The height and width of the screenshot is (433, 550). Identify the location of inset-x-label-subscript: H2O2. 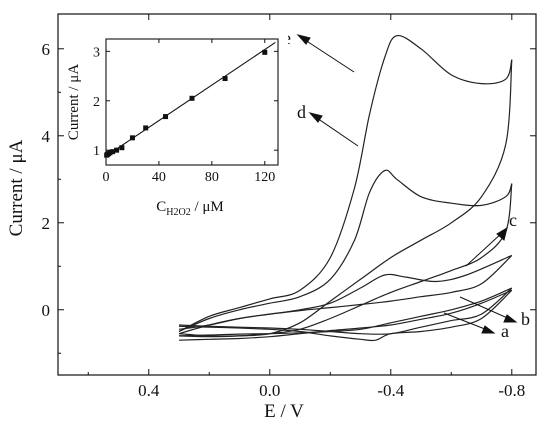
(178, 212).